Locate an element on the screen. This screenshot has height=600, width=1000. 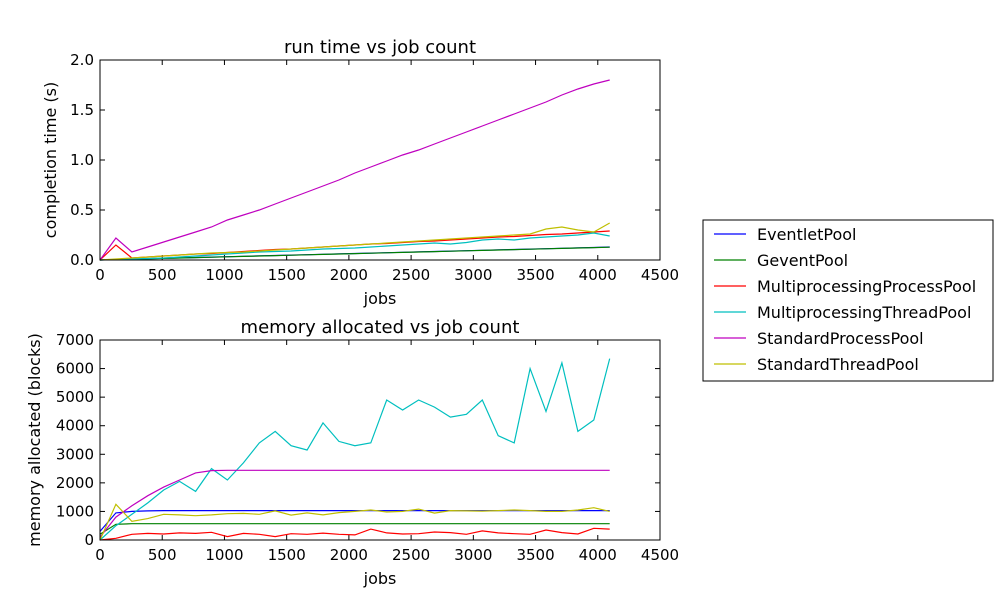
runtime-series-standardthreadpool is located at coordinates (354, 241).